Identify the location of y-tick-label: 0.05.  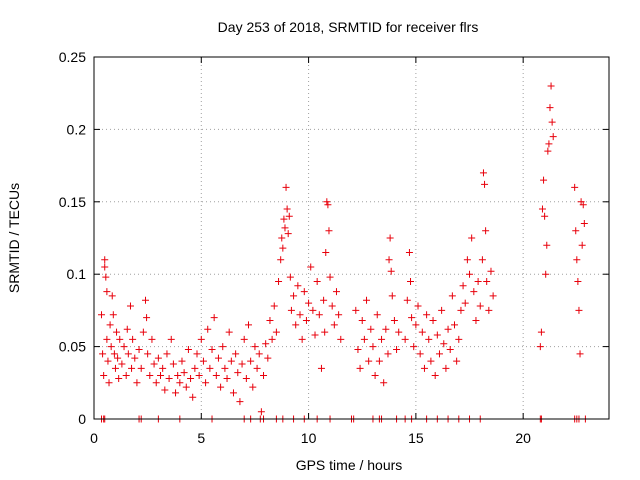
(72, 347).